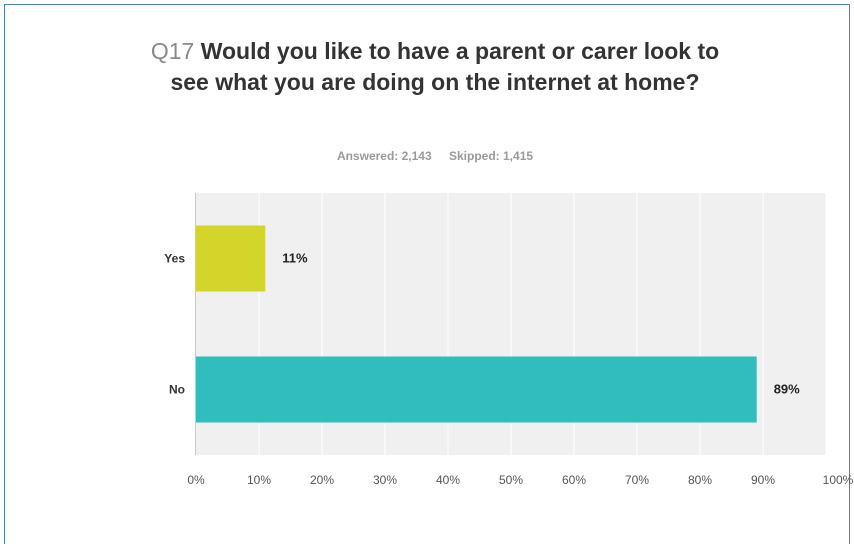  Describe the element at coordinates (763, 480) in the screenshot. I see `x-tick-label: 90%` at that location.